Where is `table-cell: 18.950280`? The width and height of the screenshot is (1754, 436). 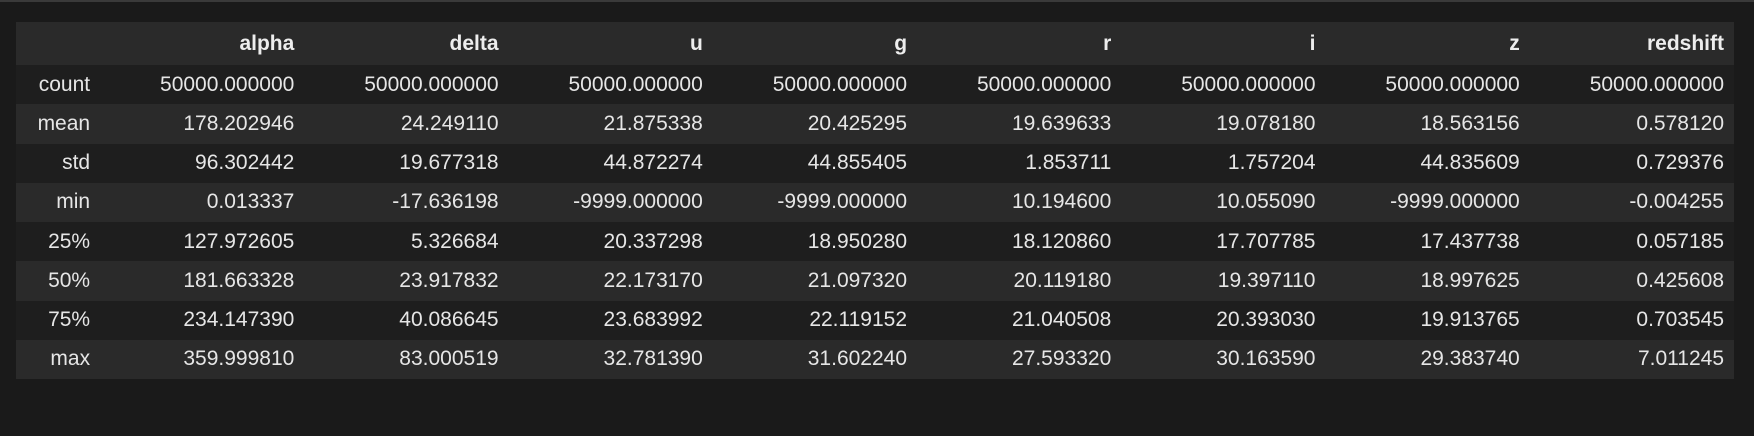
table-cell: 18.950280 is located at coordinates (857, 241).